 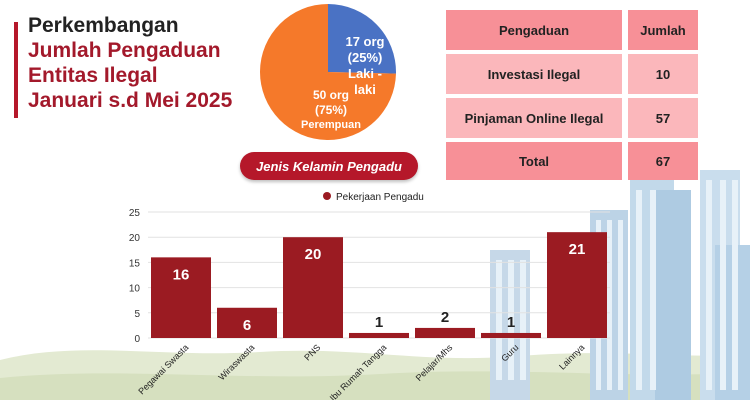 What do you see at coordinates (313, 254) in the screenshot?
I see `bar-data-label: 20` at bounding box center [313, 254].